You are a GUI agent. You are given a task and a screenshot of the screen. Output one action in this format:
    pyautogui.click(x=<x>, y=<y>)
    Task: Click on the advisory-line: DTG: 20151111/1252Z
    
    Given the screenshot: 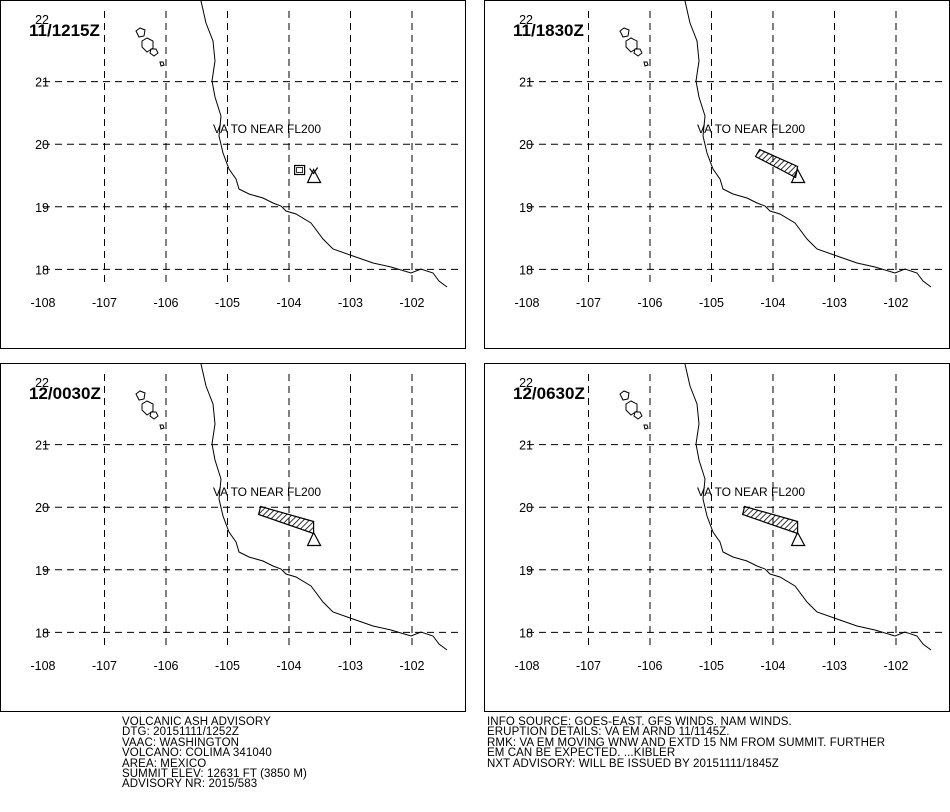 What is the action you would take?
    pyautogui.click(x=180, y=732)
    